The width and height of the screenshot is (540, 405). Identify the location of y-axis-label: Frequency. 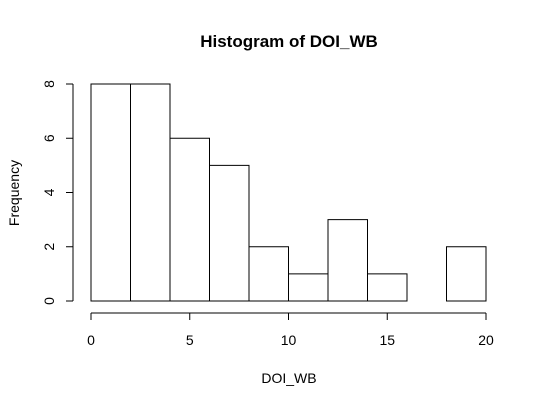
(14, 193).